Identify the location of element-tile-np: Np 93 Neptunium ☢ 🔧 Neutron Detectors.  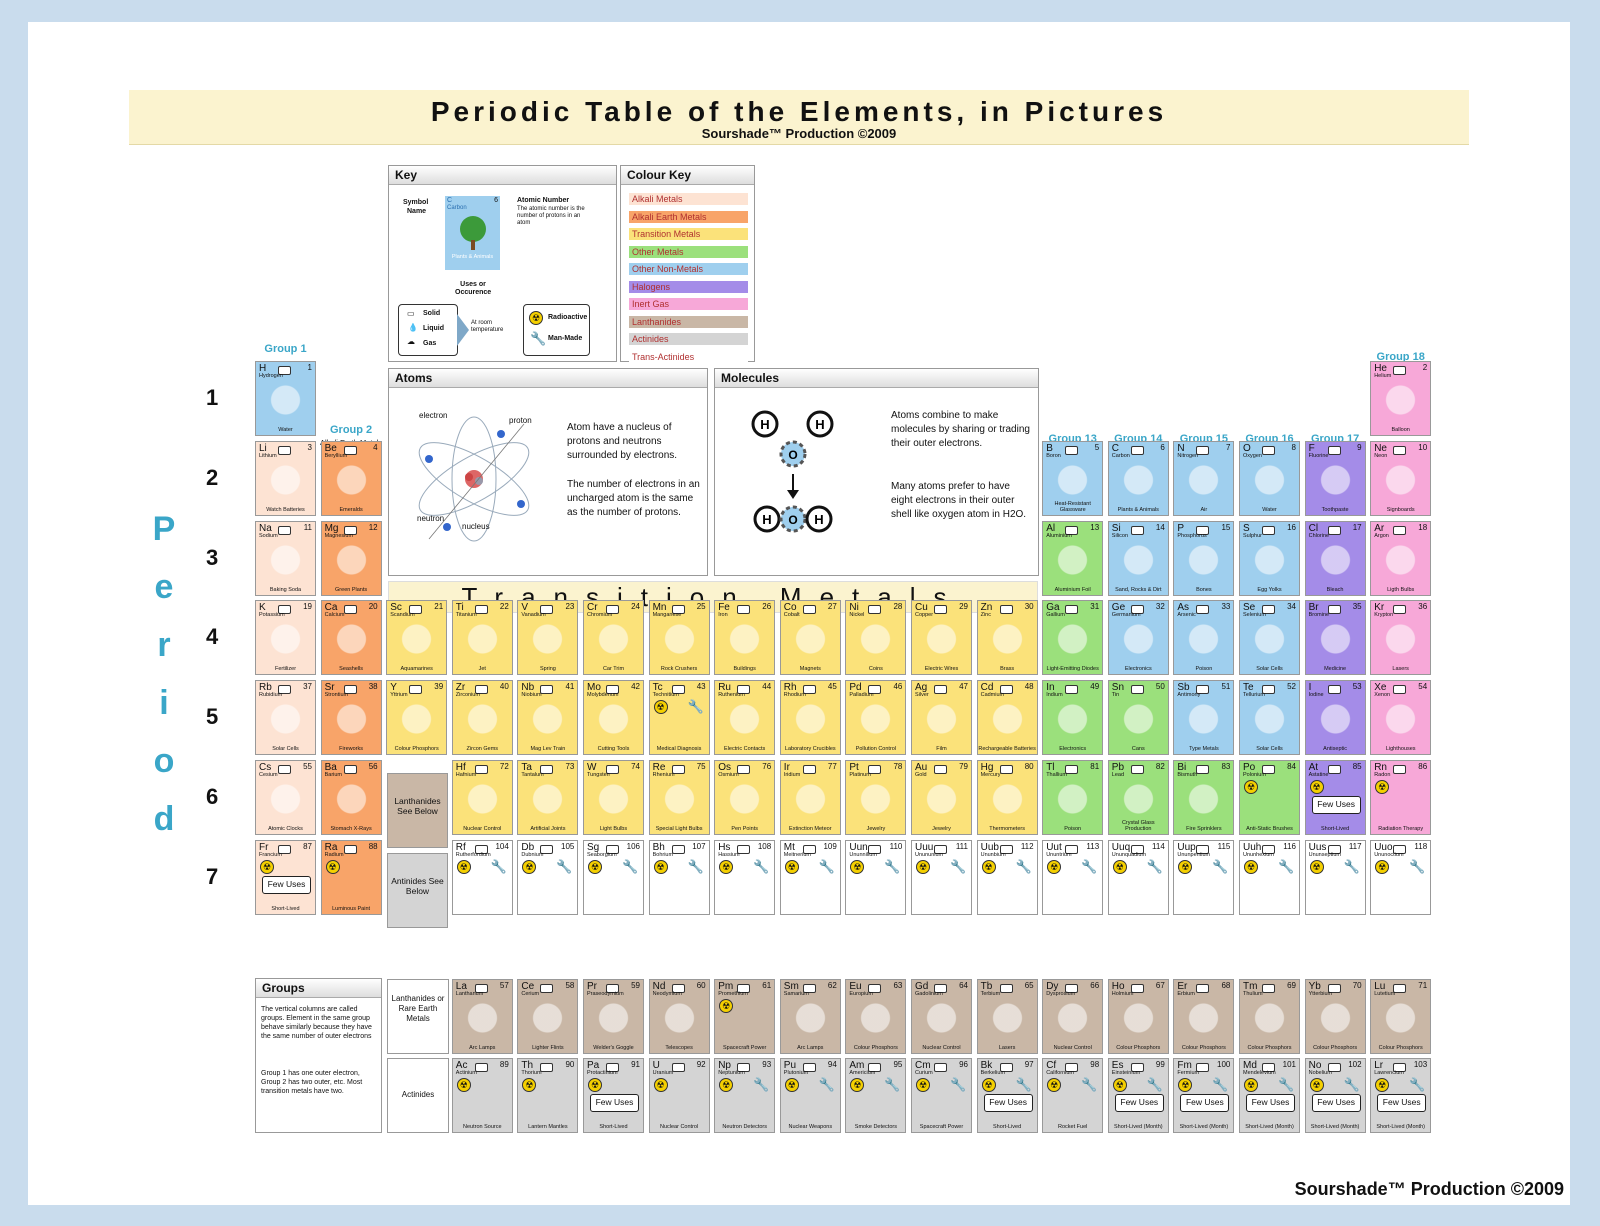
(745, 1095).